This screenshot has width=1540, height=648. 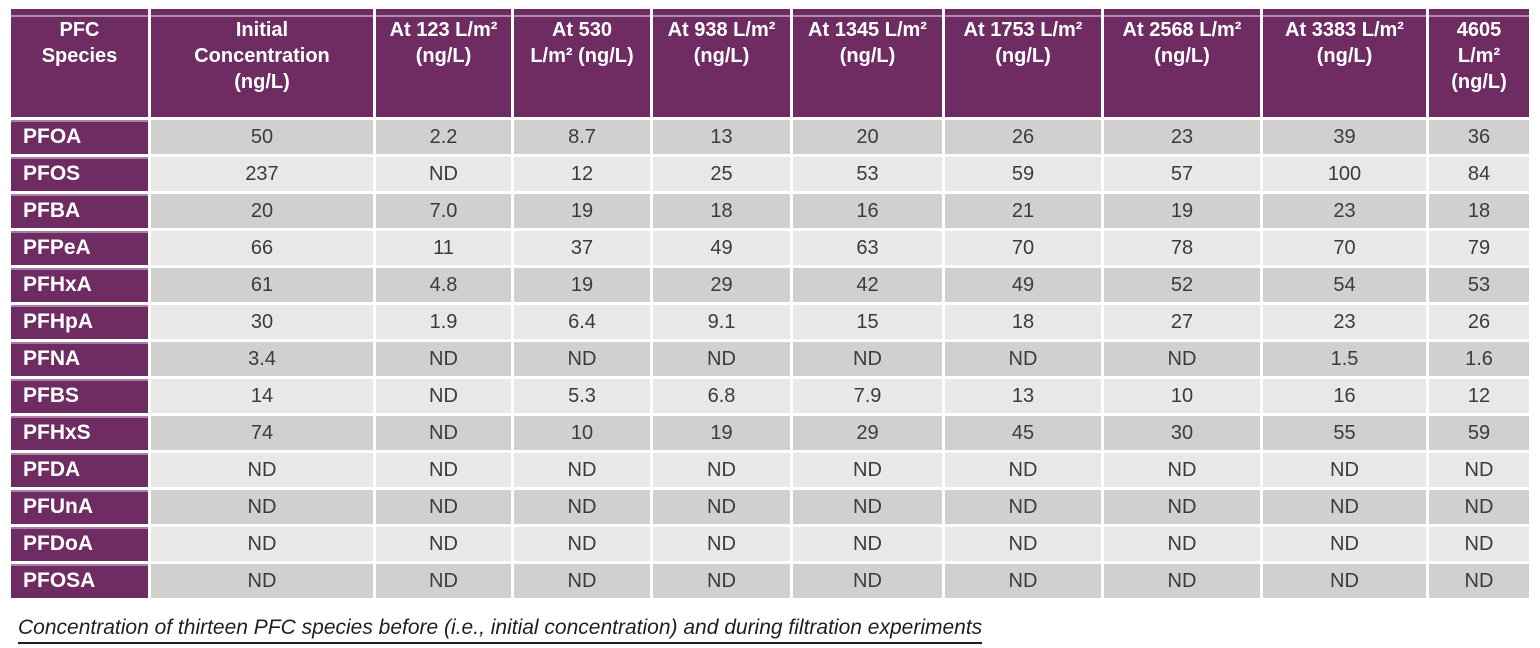 What do you see at coordinates (1344, 359) in the screenshot?
I see `value-cell: 1.5` at bounding box center [1344, 359].